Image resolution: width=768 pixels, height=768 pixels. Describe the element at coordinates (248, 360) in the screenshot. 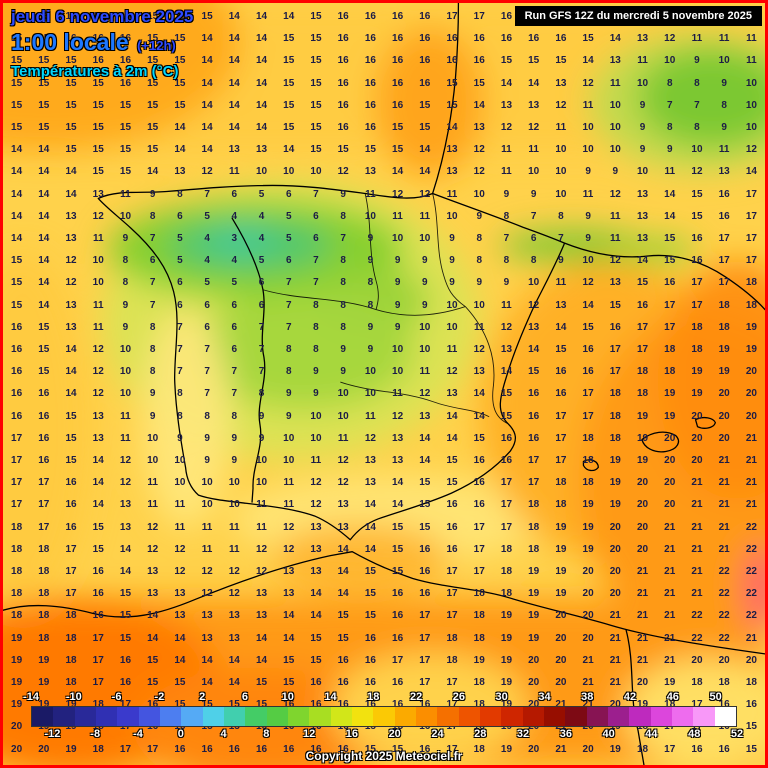

I see `portugal-spain-border` at that location.